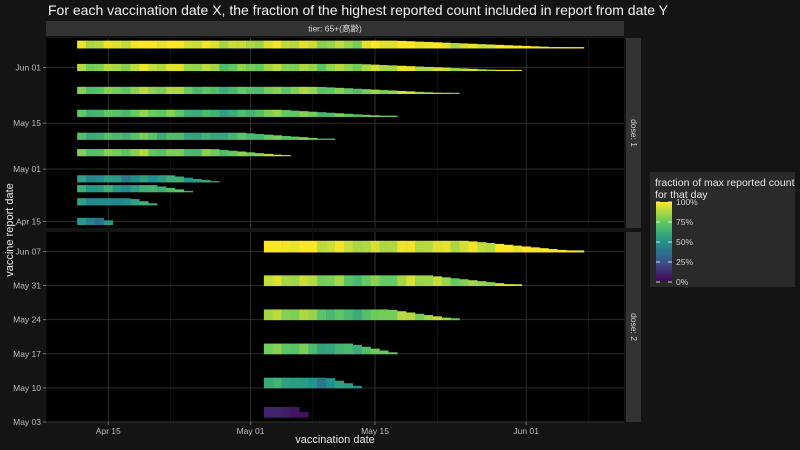 The width and height of the screenshot is (800, 450). I want to click on legend-label: 50%, so click(684, 242).